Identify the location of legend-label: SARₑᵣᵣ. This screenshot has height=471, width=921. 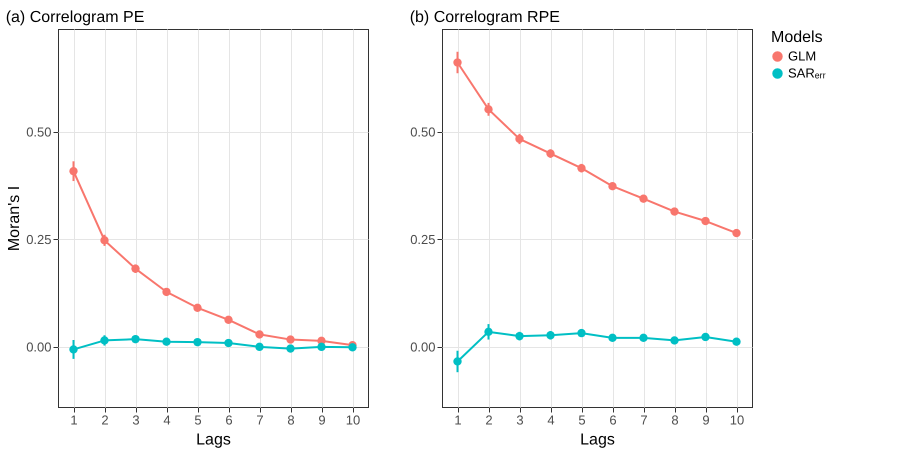
(807, 73).